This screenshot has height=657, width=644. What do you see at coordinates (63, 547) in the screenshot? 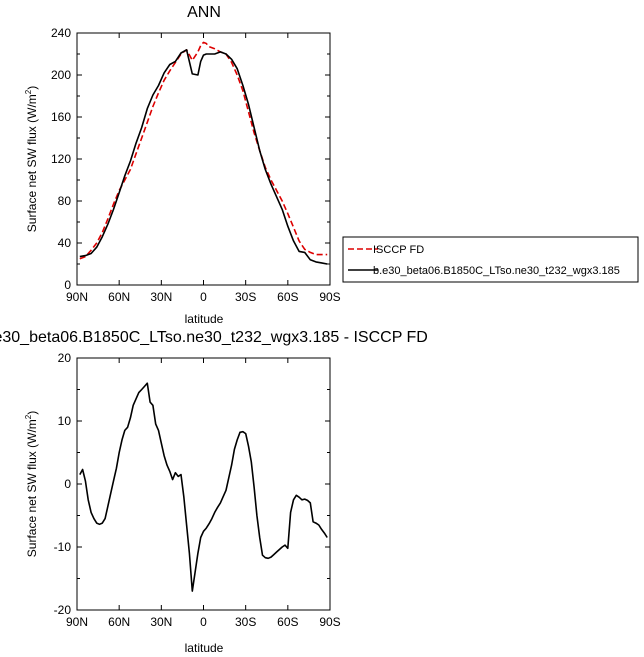
I see `bottom-y-tick-label: -10` at bounding box center [63, 547].